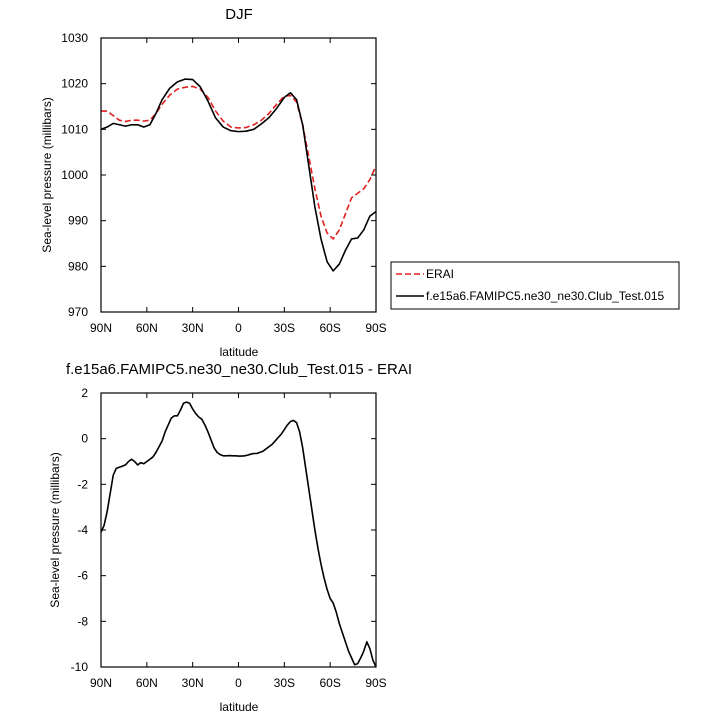 The width and height of the screenshot is (720, 720). Describe the element at coordinates (238, 683) in the screenshot. I see `bottom-x-tick-label: 0` at that location.